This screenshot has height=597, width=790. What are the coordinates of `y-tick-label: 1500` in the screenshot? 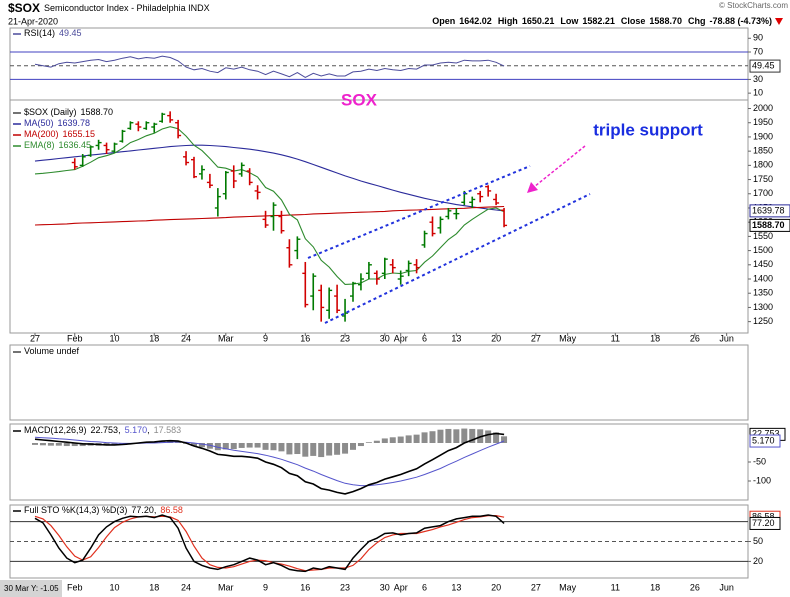 It's located at (763, 250).